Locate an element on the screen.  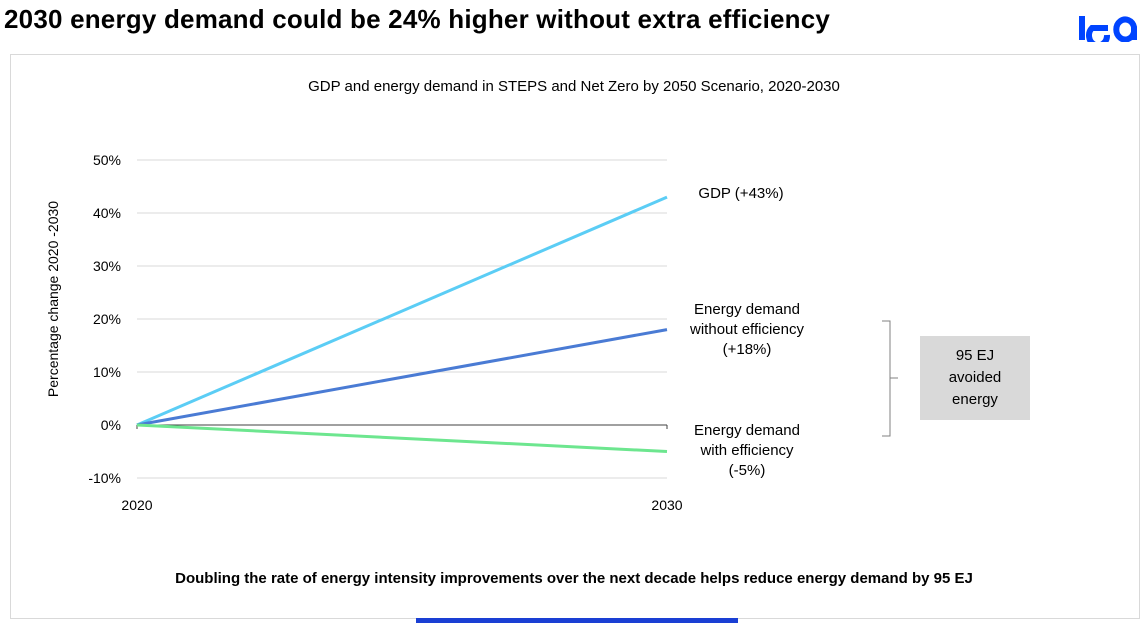
y-tick-label: 10% is located at coordinates (107, 372).